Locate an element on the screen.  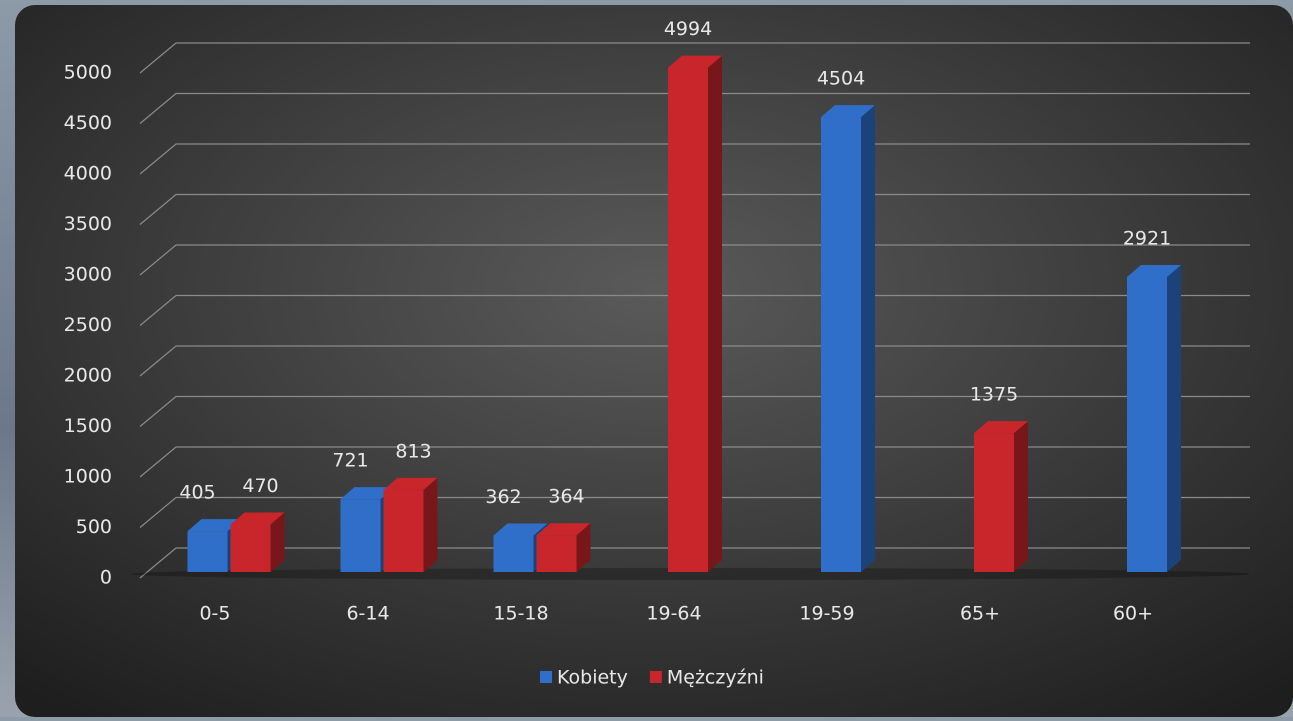
value-label: 405 is located at coordinates (197, 493).